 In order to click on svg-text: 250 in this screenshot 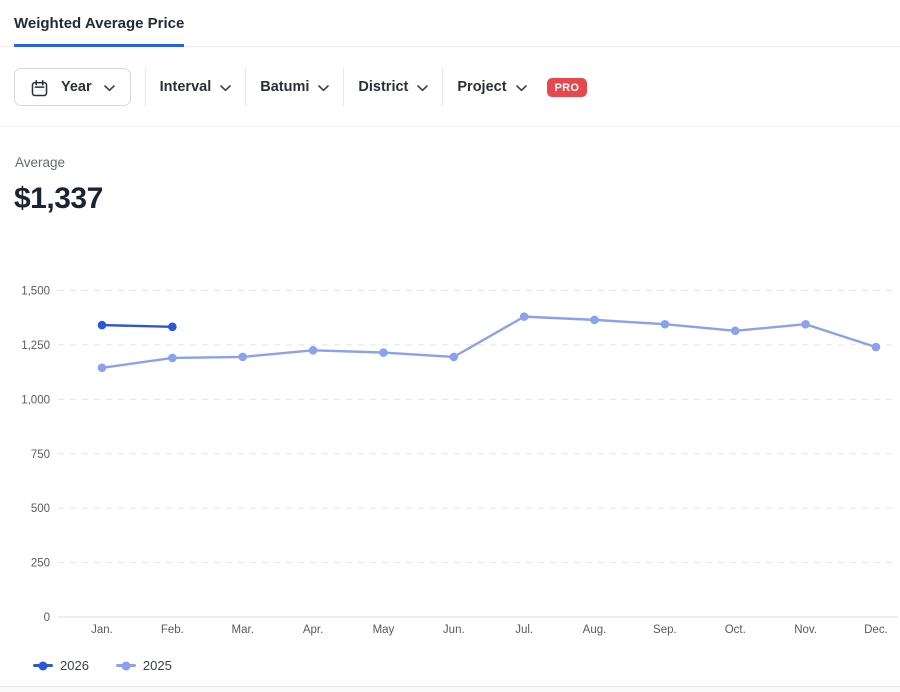, I will do `click(40, 564)`.